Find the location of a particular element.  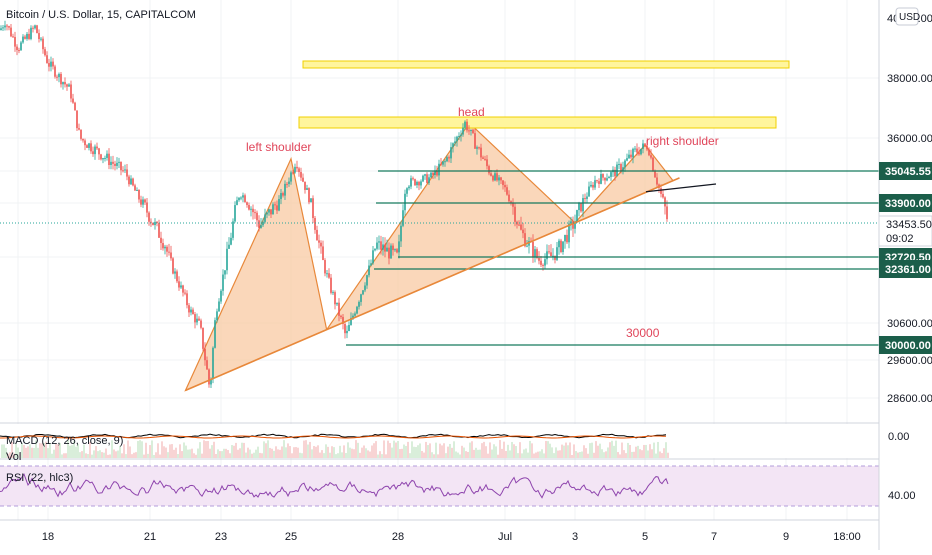

extension-line is located at coordinates (681, 188).